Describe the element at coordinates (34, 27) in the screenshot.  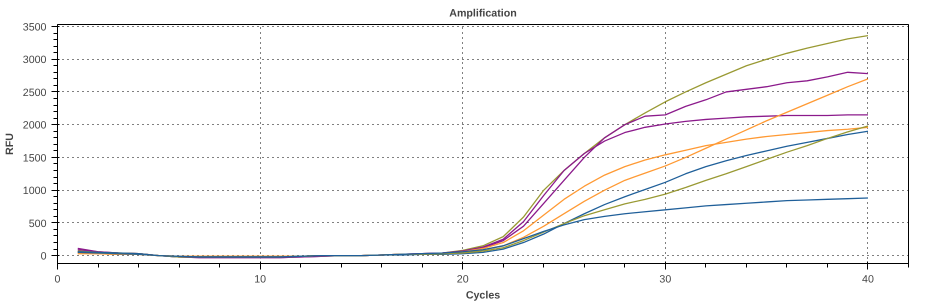
I see `y-tick-label: 3500` at that location.